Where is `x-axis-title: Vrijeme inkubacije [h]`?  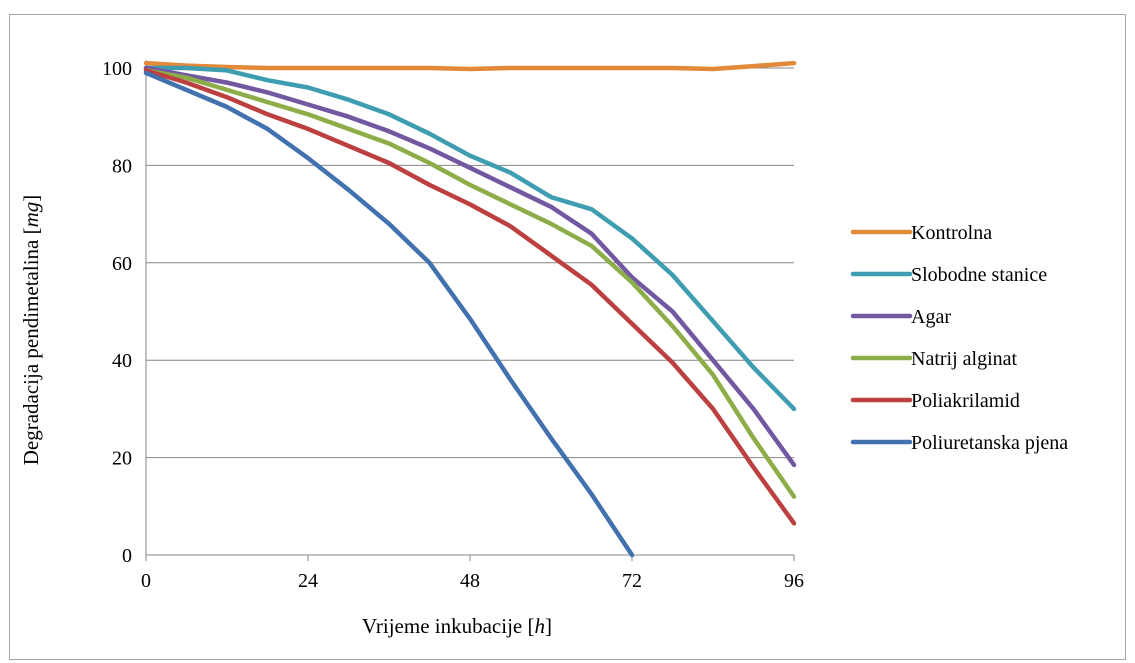 x-axis-title: Vrijeme inkubacije [h] is located at coordinates (457, 626).